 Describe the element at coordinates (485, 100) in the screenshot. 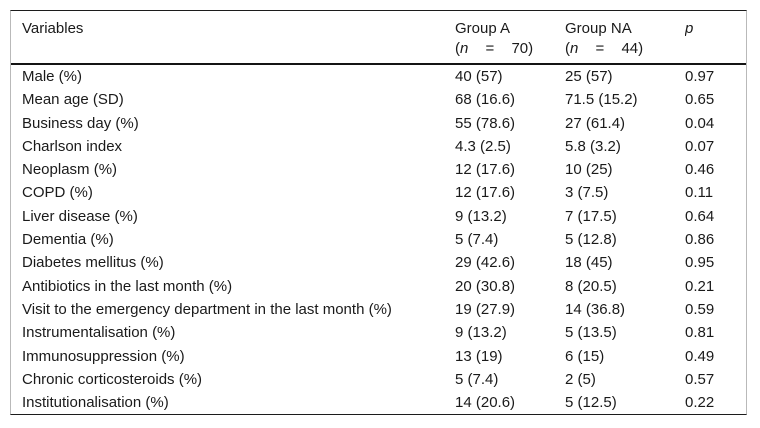

I see `group-a-value: 68 (16.6)` at that location.